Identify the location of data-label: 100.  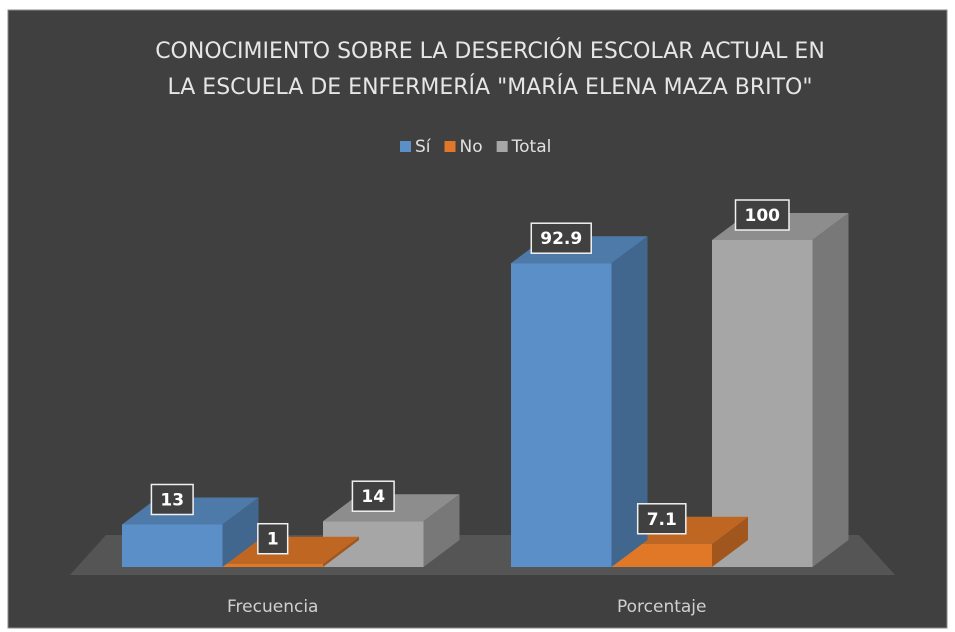
(763, 216).